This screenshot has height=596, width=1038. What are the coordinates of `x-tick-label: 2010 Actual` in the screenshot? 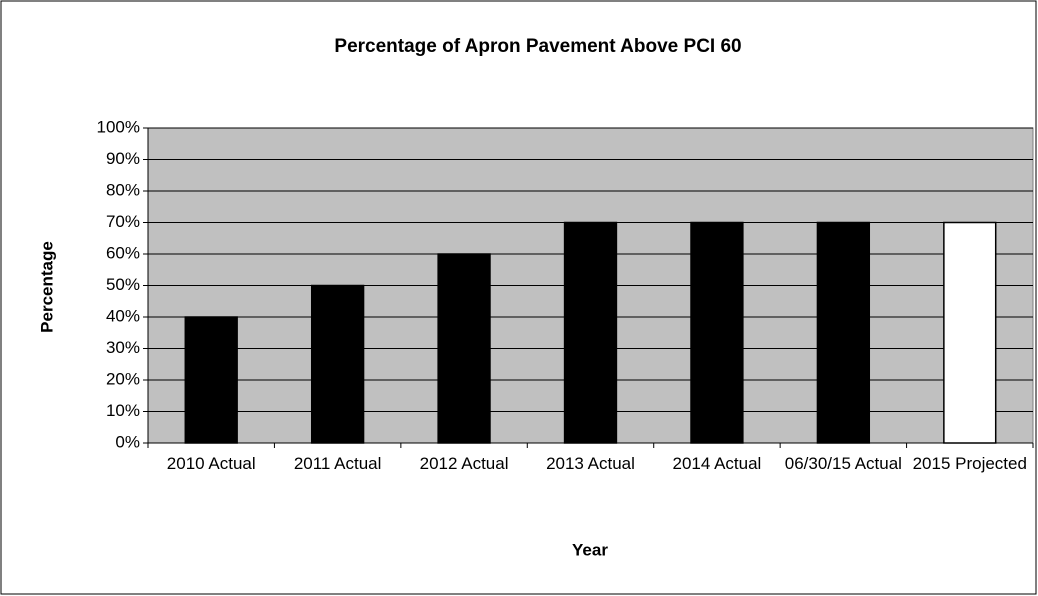 It's located at (211, 463).